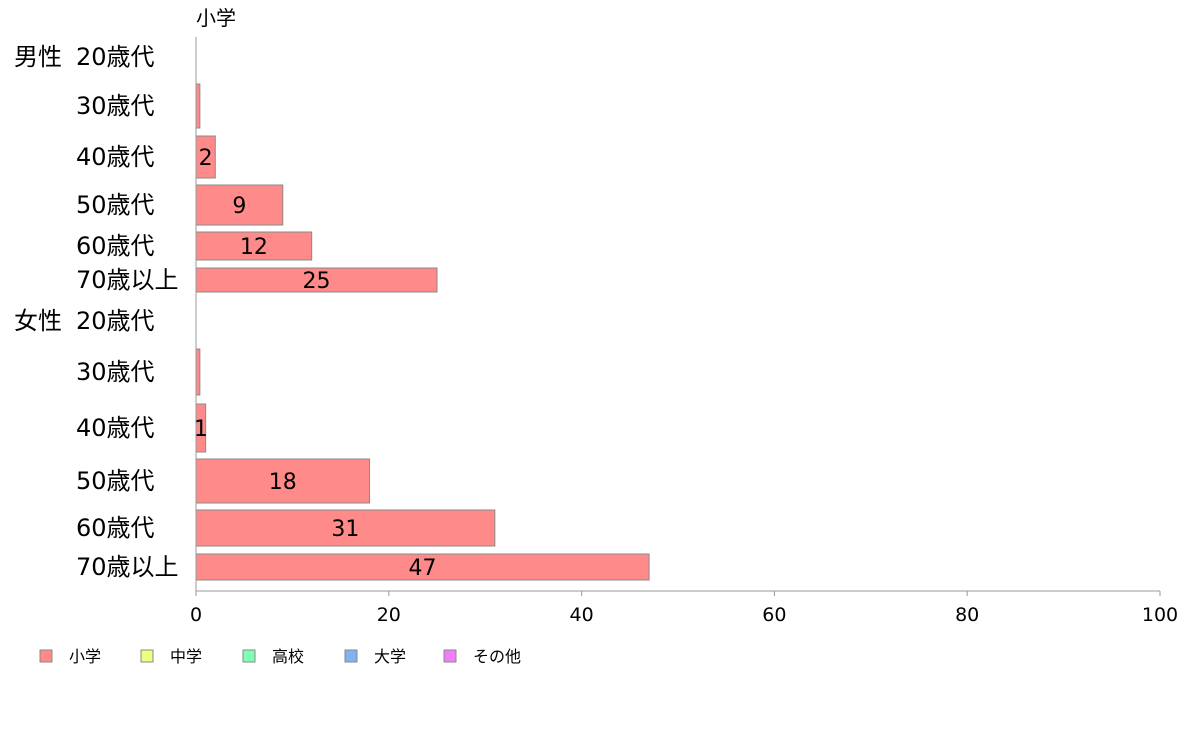 The width and height of the screenshot is (1188, 736). Describe the element at coordinates (288, 656) in the screenshot. I see `legend-label: 高校` at that location.